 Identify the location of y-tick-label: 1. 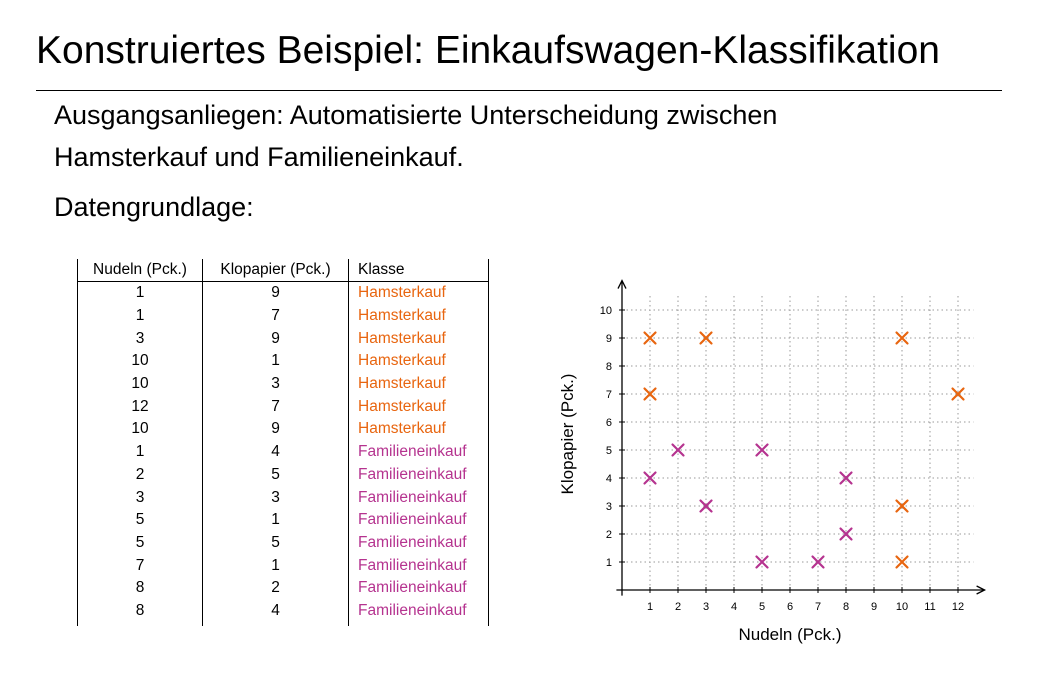
(609, 563).